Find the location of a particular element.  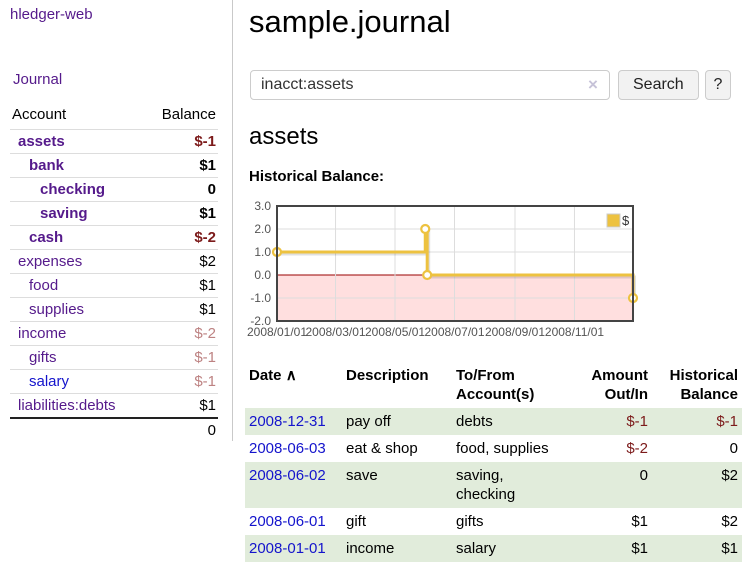

sidebar-account-link: income is located at coordinates (42, 333).